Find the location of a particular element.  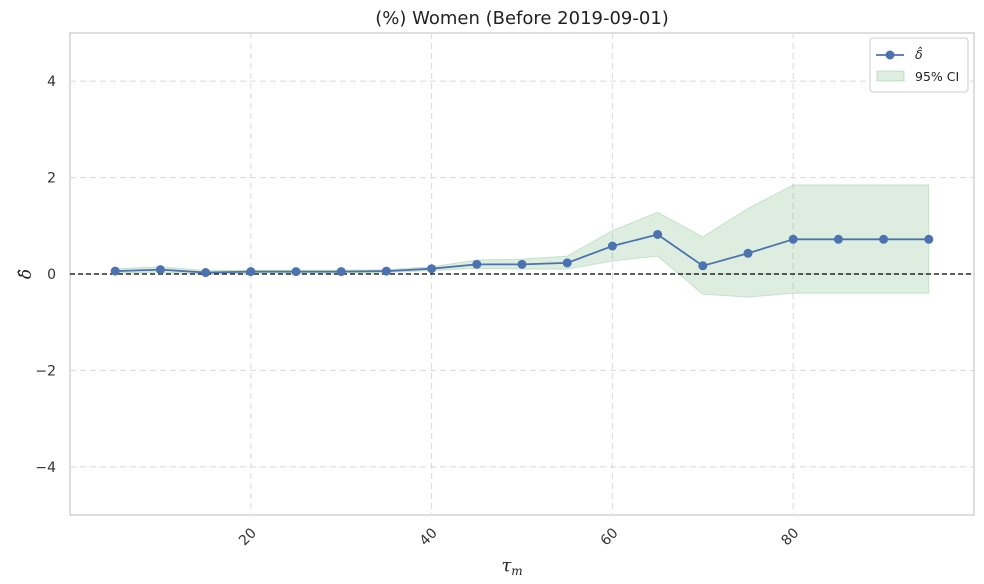

y-tick-label: 0 is located at coordinates (51, 275).